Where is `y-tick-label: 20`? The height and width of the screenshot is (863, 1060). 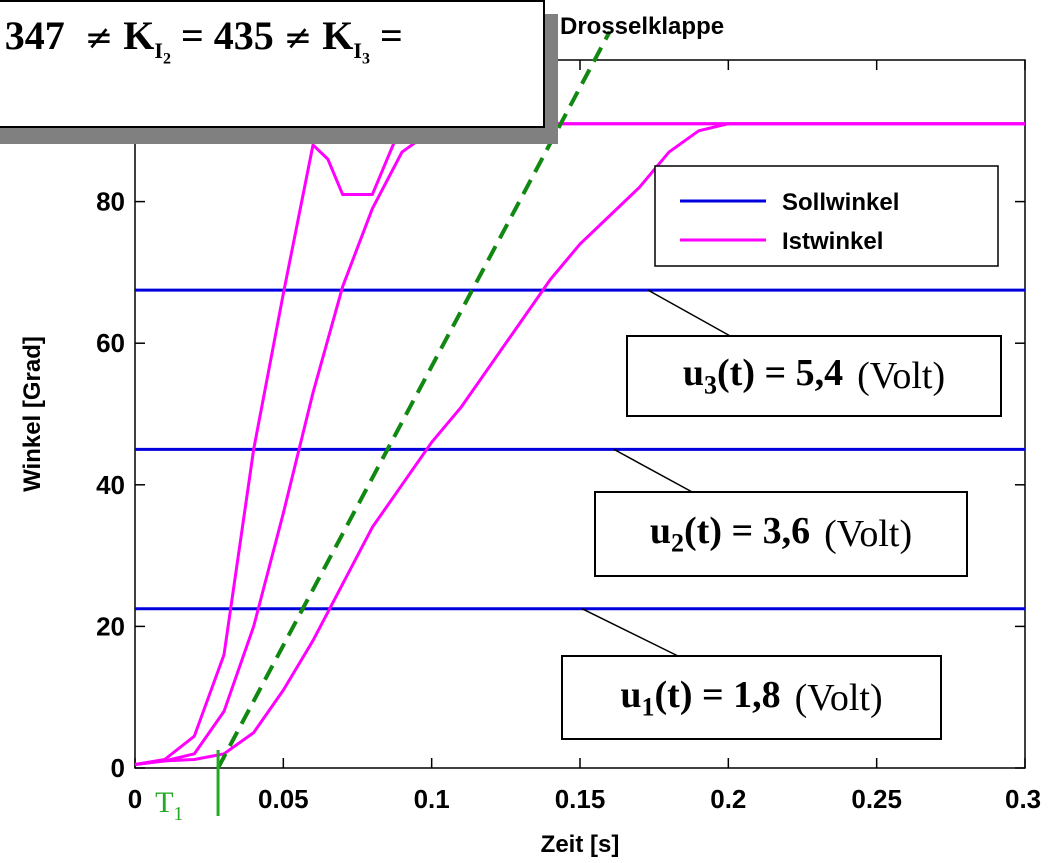
y-tick-label: 20 is located at coordinates (110, 626).